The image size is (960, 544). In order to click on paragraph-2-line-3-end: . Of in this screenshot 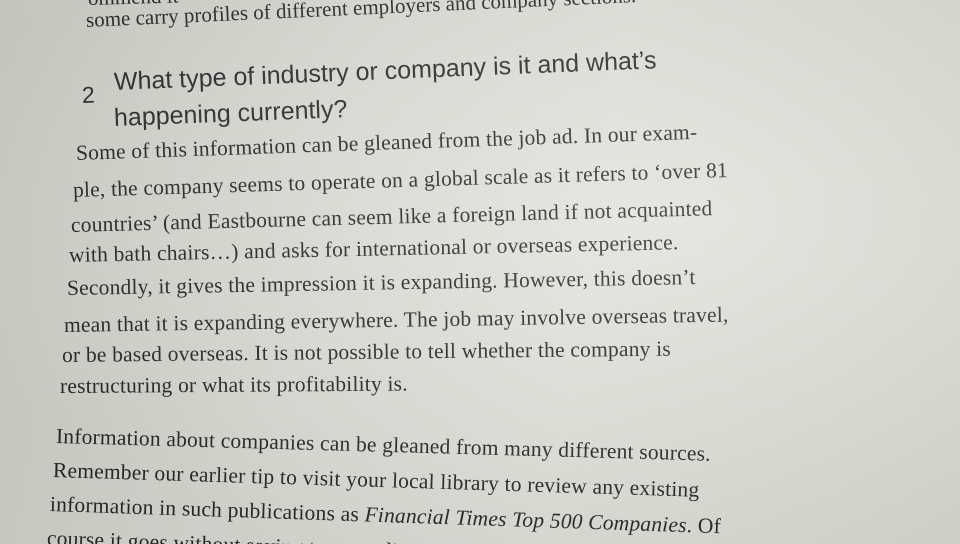, I will do `click(704, 526)`.